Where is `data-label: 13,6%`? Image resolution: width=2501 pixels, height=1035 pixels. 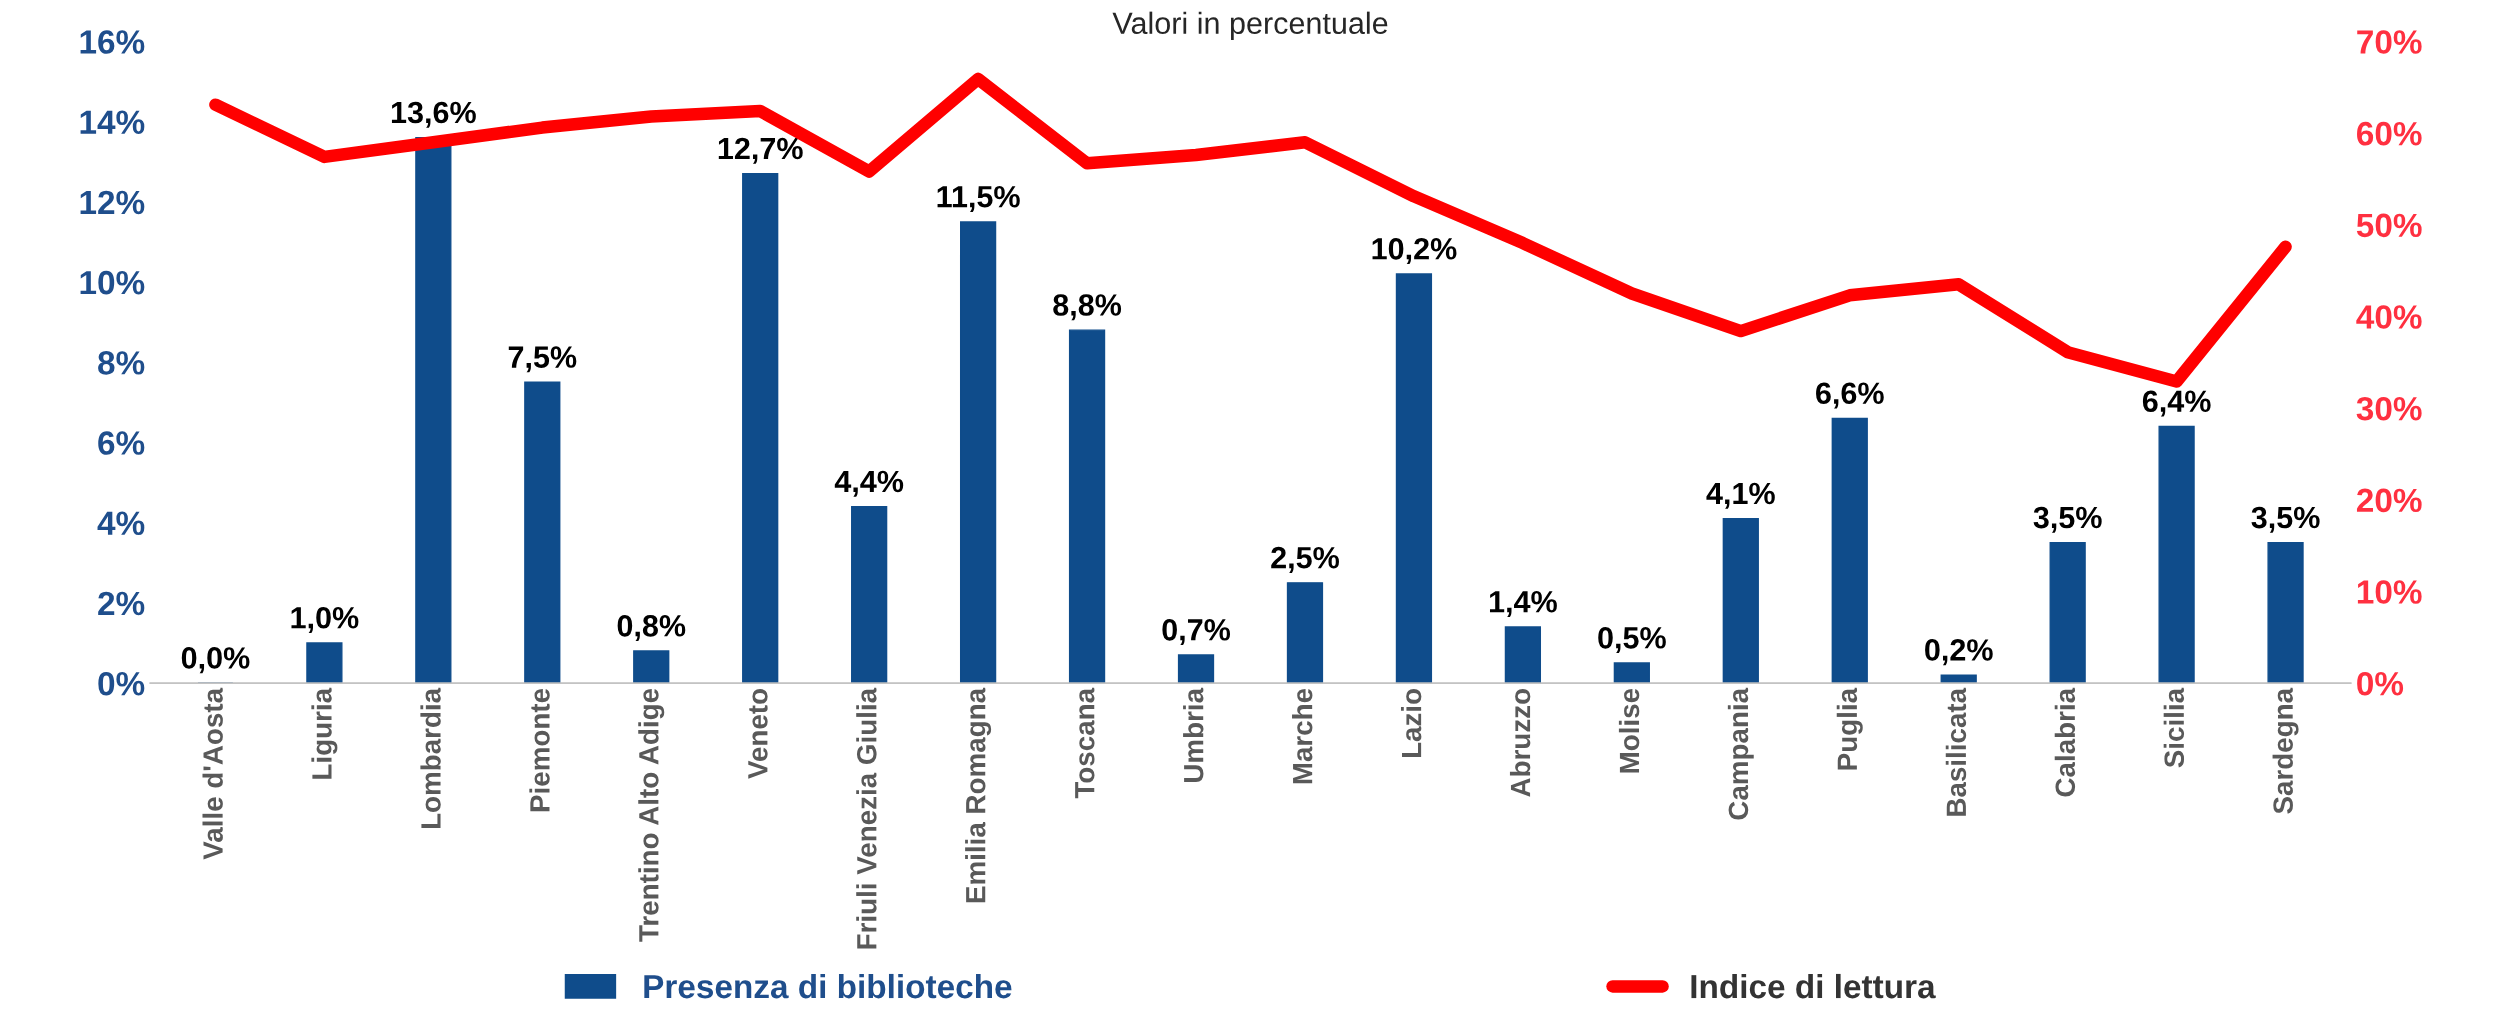 data-label: 13,6% is located at coordinates (433, 114).